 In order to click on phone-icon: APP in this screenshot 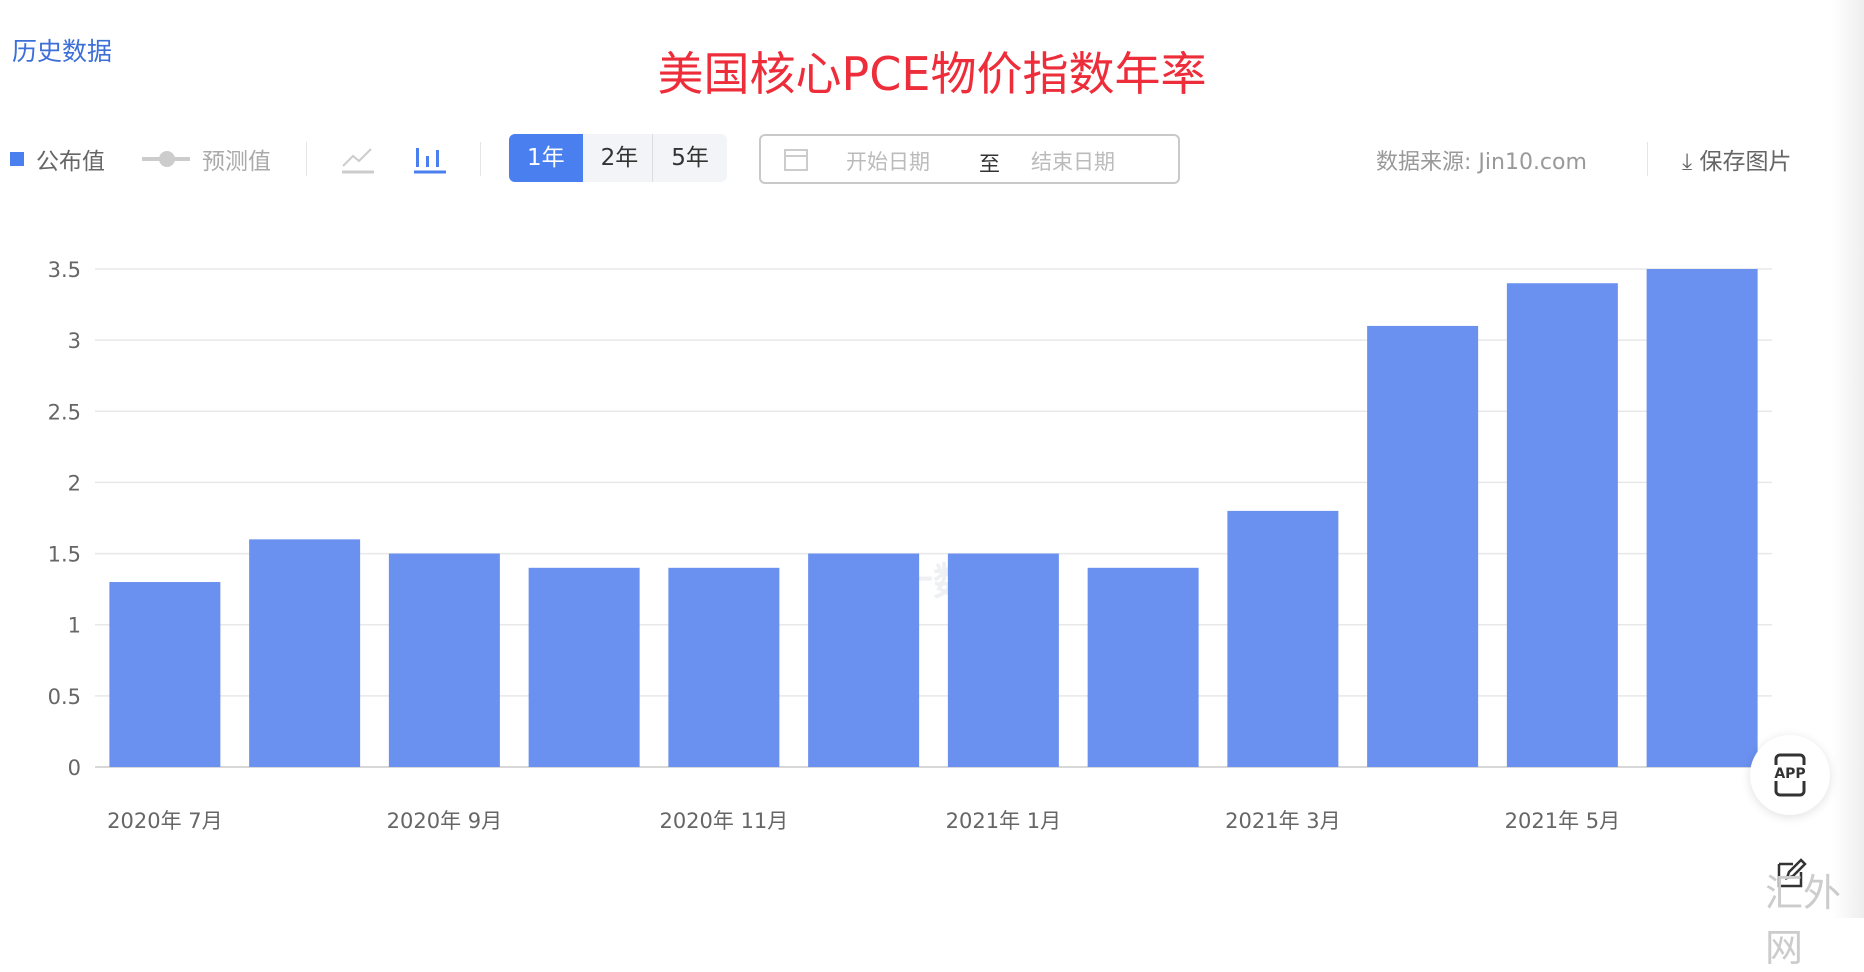, I will do `click(1790, 775)`.